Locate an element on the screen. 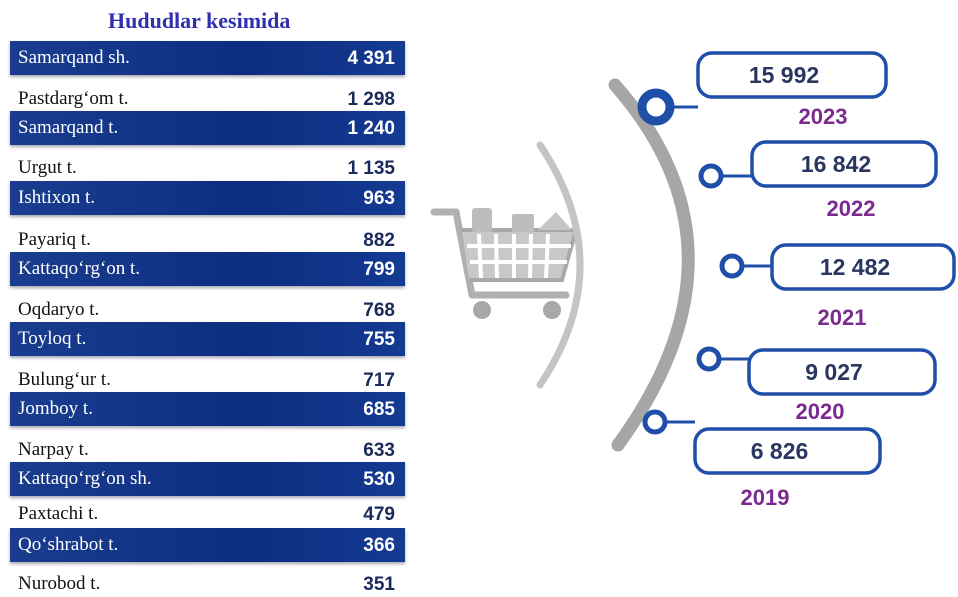 The width and height of the screenshot is (958, 597). table-row: Jomboy t. 685 is located at coordinates (207, 409).